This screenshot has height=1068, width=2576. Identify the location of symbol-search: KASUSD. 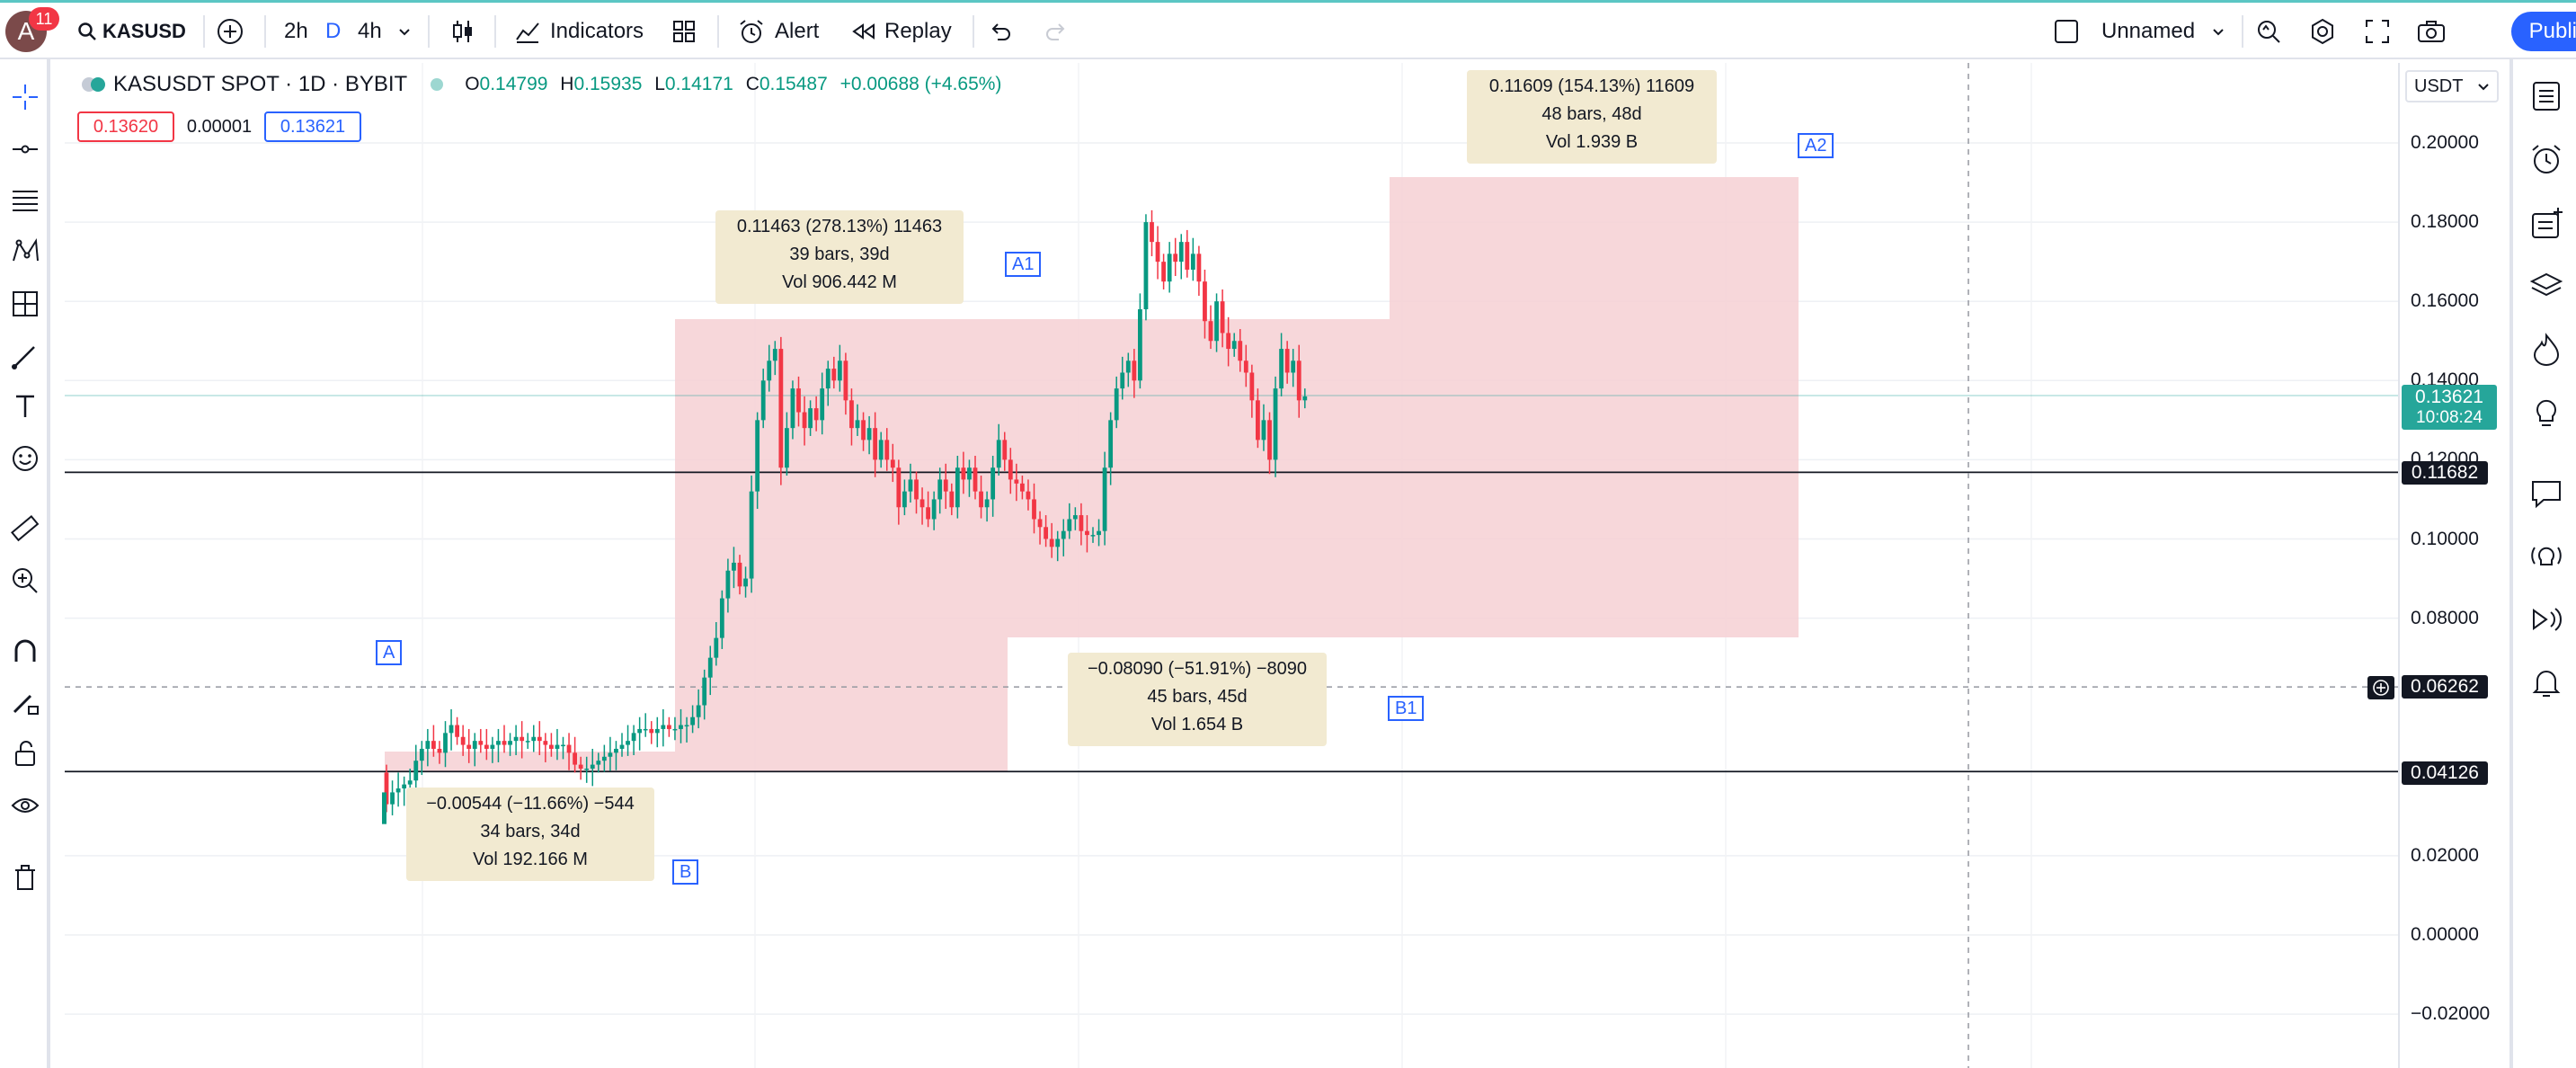
(131, 32).